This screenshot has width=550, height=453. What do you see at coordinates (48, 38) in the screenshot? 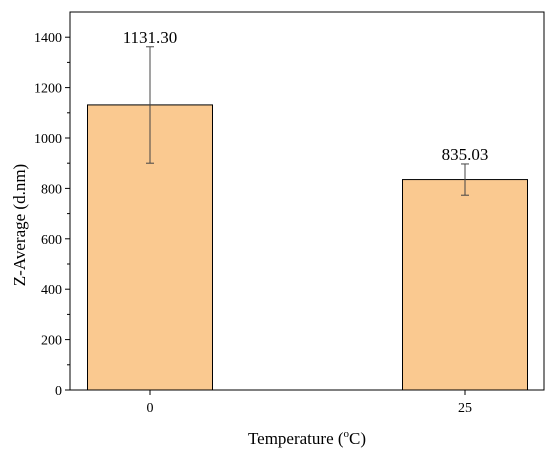
I see `y-tick-label-1400: 1400` at bounding box center [48, 38].